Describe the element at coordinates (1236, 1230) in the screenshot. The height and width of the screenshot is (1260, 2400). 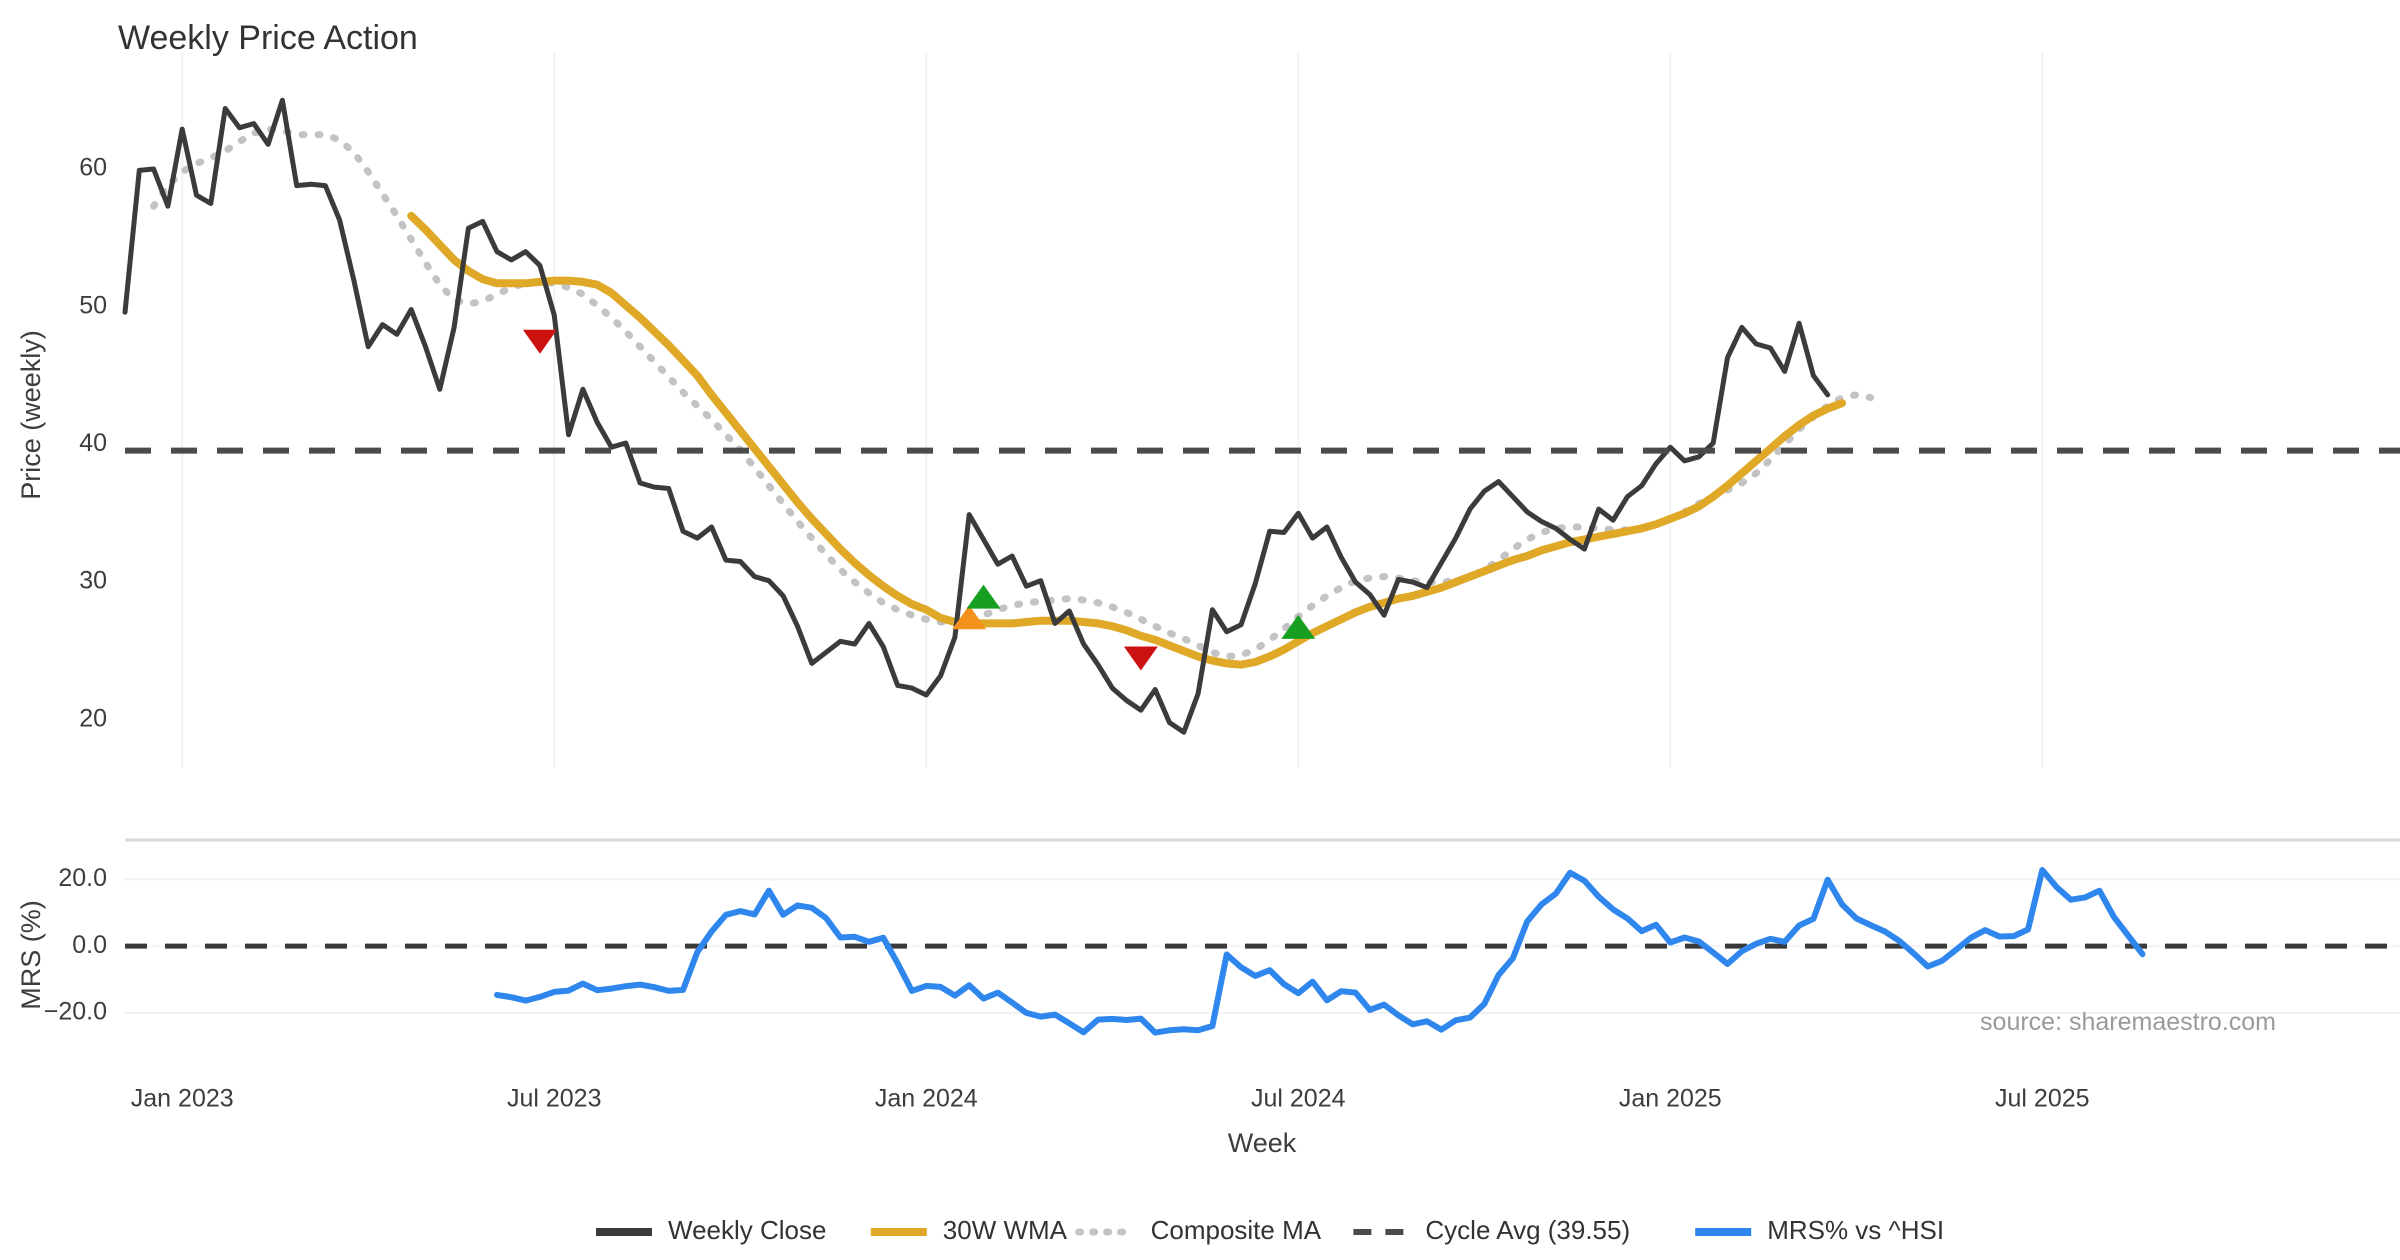
I see `legend-label: Composite MA` at that location.